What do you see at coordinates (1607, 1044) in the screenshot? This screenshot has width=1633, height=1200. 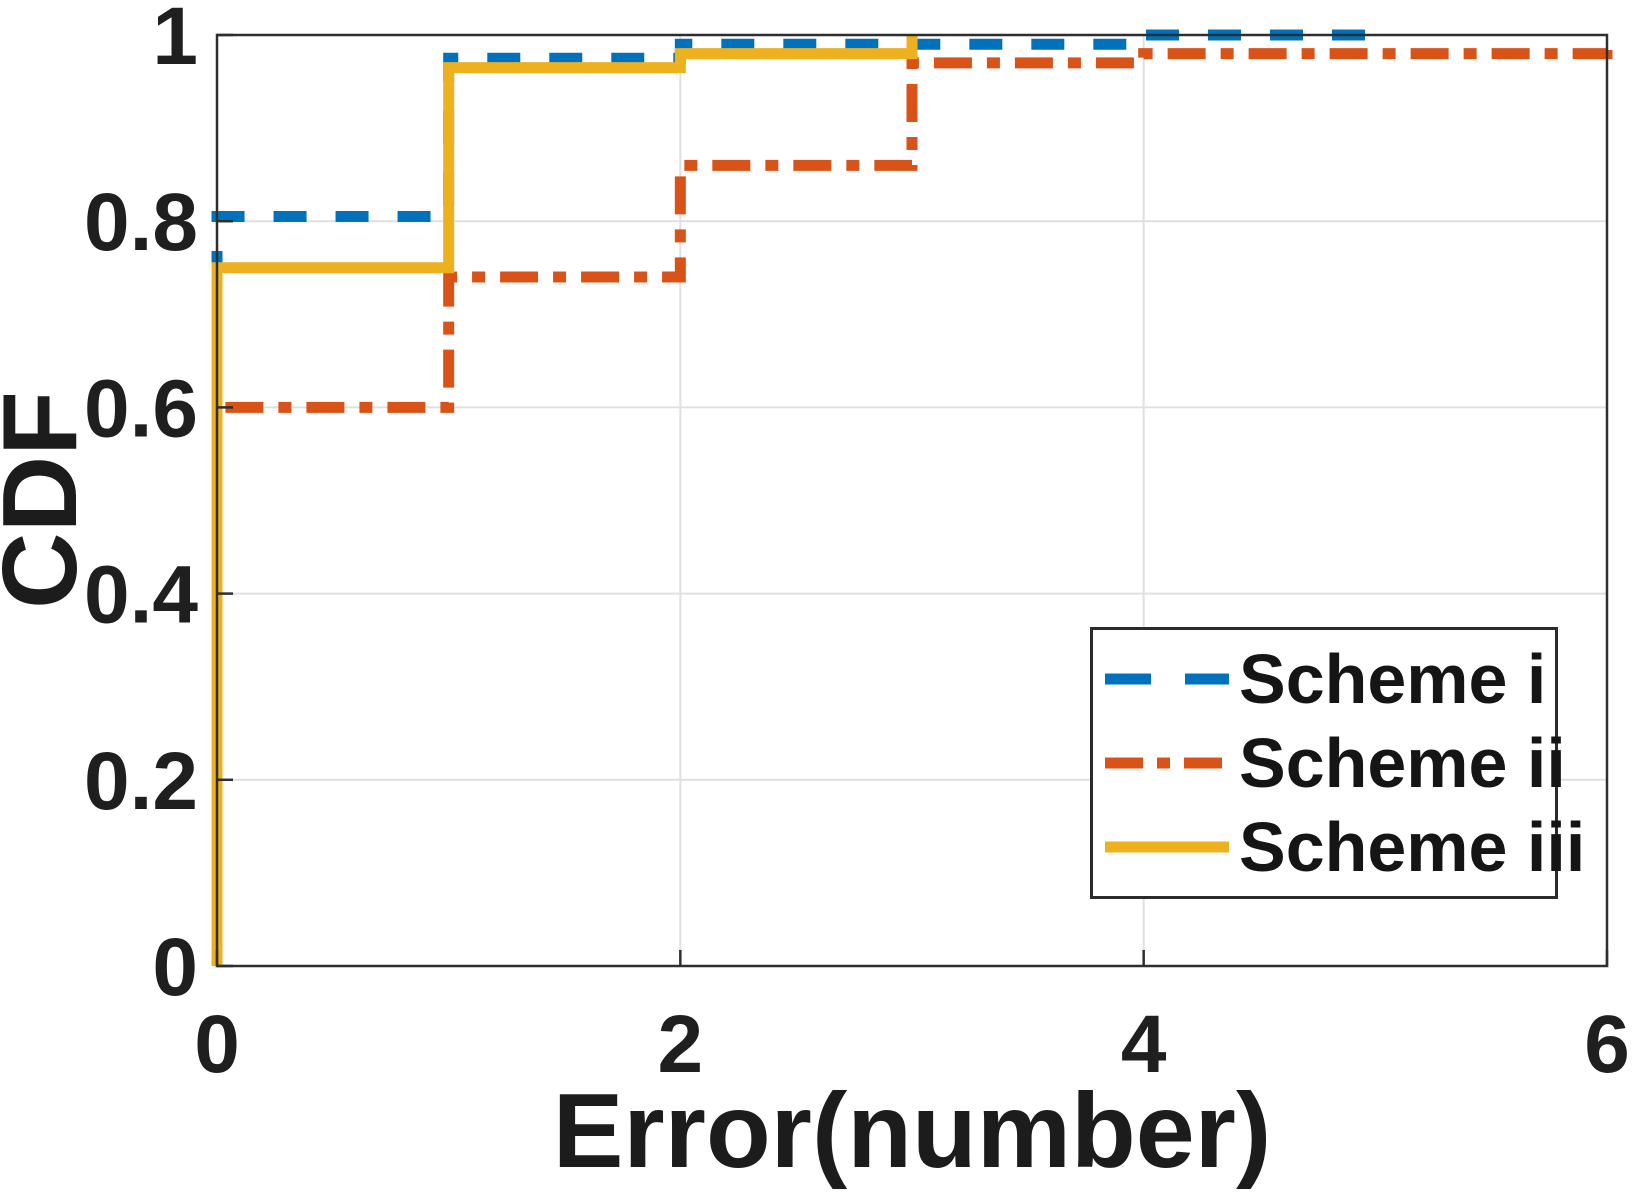 I see `x-tick-label-6: 6` at bounding box center [1607, 1044].